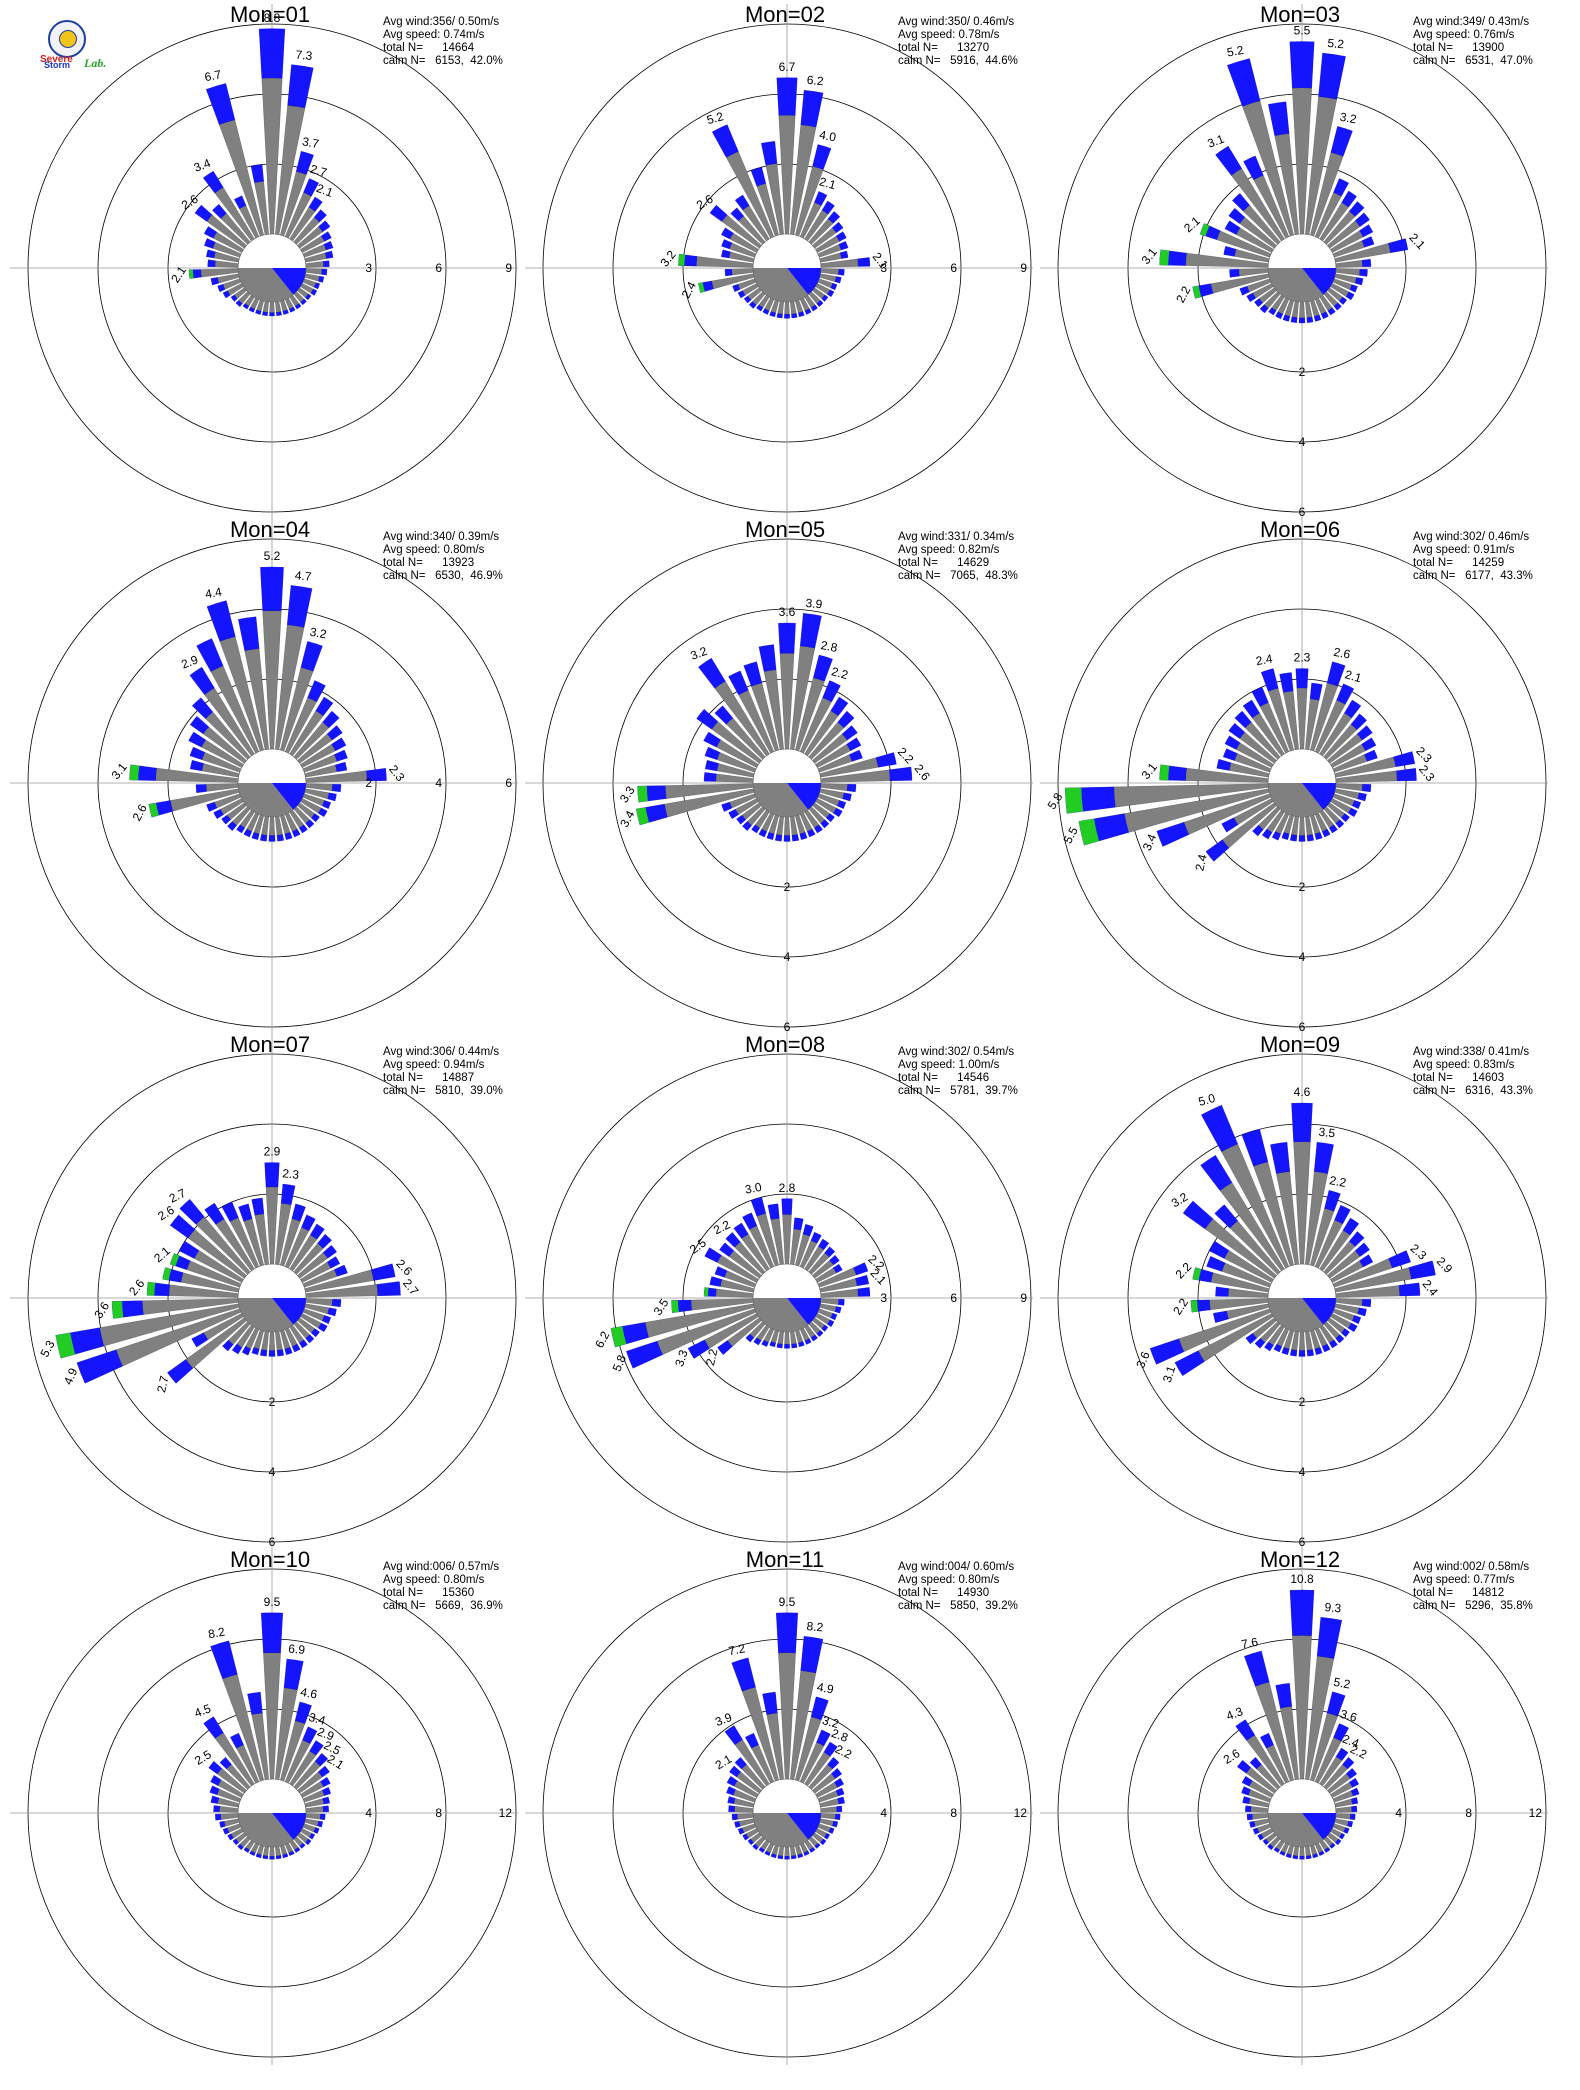 The height and width of the screenshot is (2090, 1580). I want to click on sector-value-label: 2.7, so click(177, 1196).